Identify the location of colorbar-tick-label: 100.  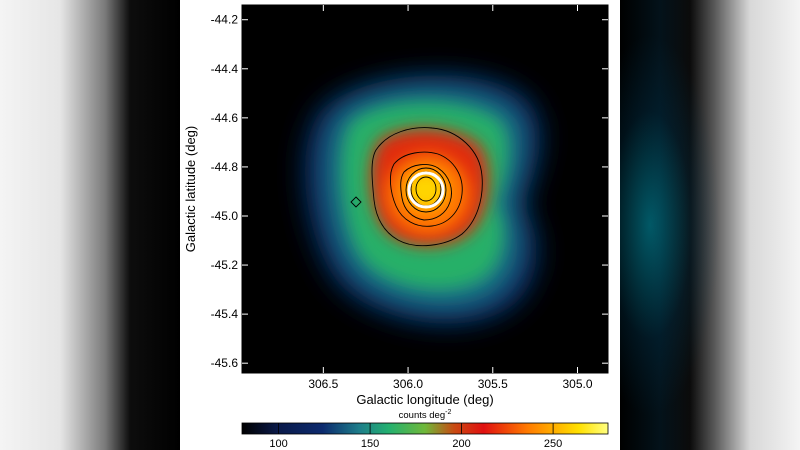
(278, 444).